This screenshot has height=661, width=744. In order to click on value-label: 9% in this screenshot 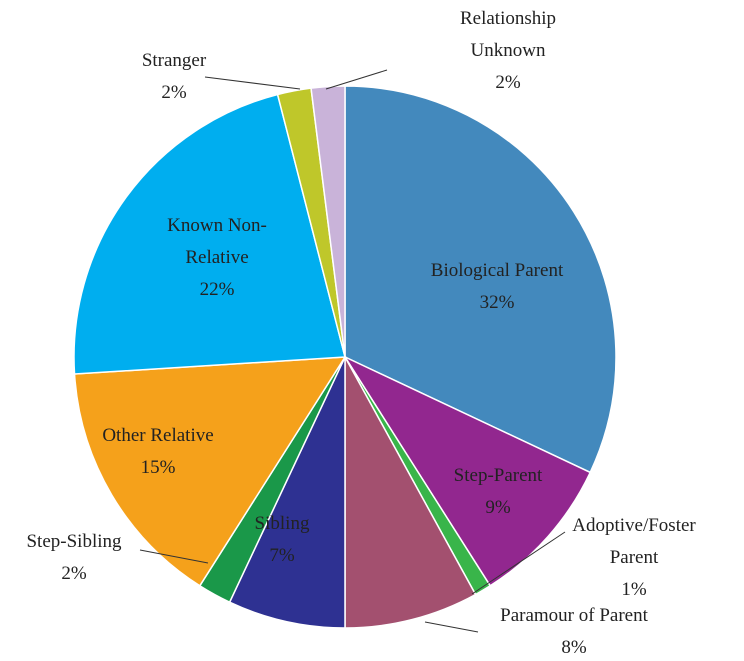, I will do `click(498, 507)`.